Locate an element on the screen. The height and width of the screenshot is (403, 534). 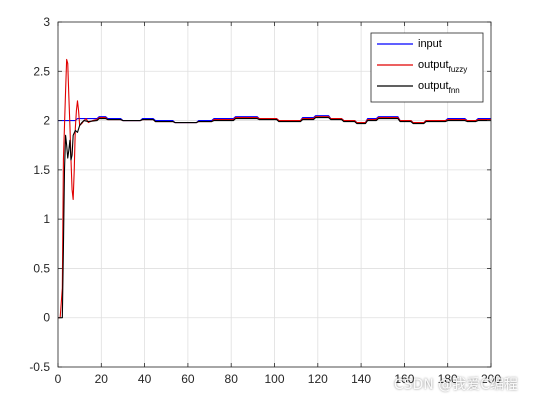
legend-entry-subscript: fuzzy is located at coordinates (458, 69).